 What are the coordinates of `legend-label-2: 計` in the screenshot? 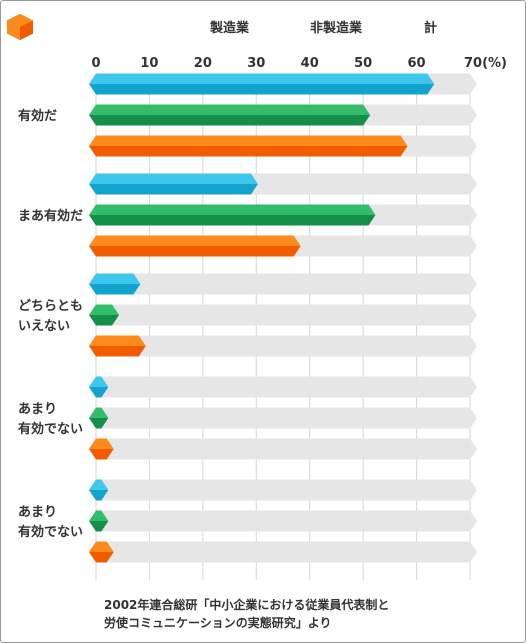 It's located at (430, 28).